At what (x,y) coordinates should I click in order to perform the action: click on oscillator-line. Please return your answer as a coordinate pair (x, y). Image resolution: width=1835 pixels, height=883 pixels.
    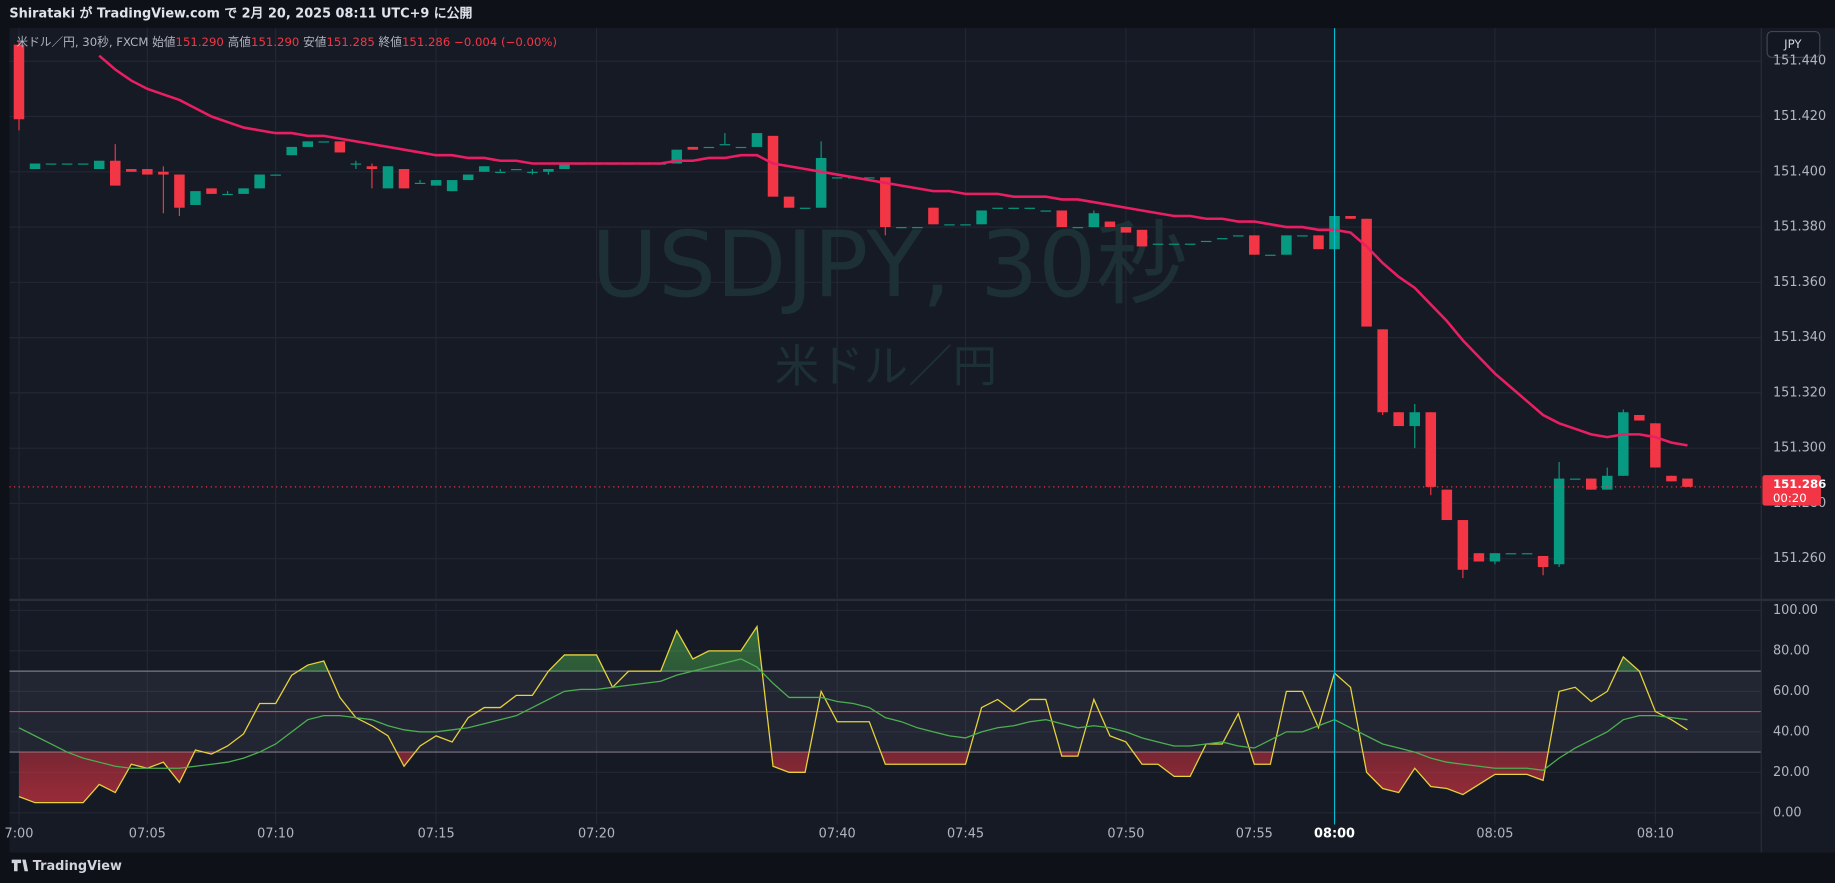
    Looking at the image, I should click on (853, 714).